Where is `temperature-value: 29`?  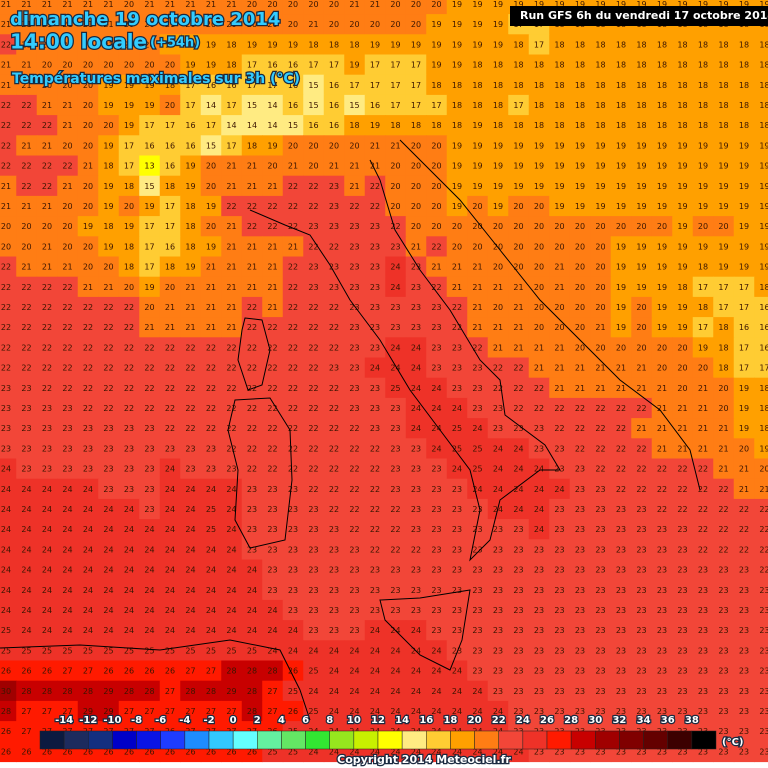 temperature-value: 29 is located at coordinates (231, 691).